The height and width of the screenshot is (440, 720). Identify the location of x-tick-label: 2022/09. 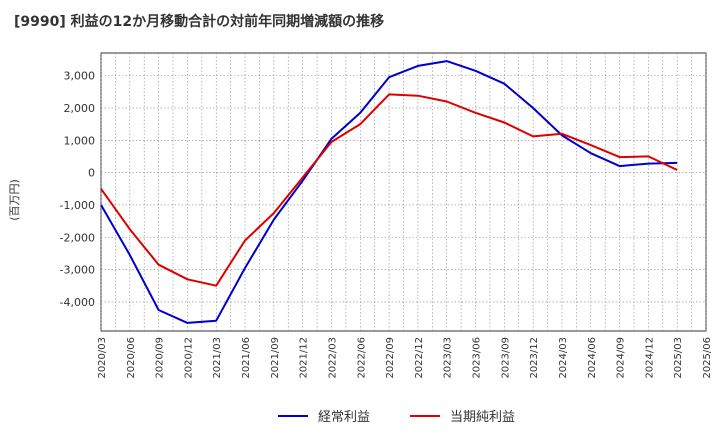
(390, 358).